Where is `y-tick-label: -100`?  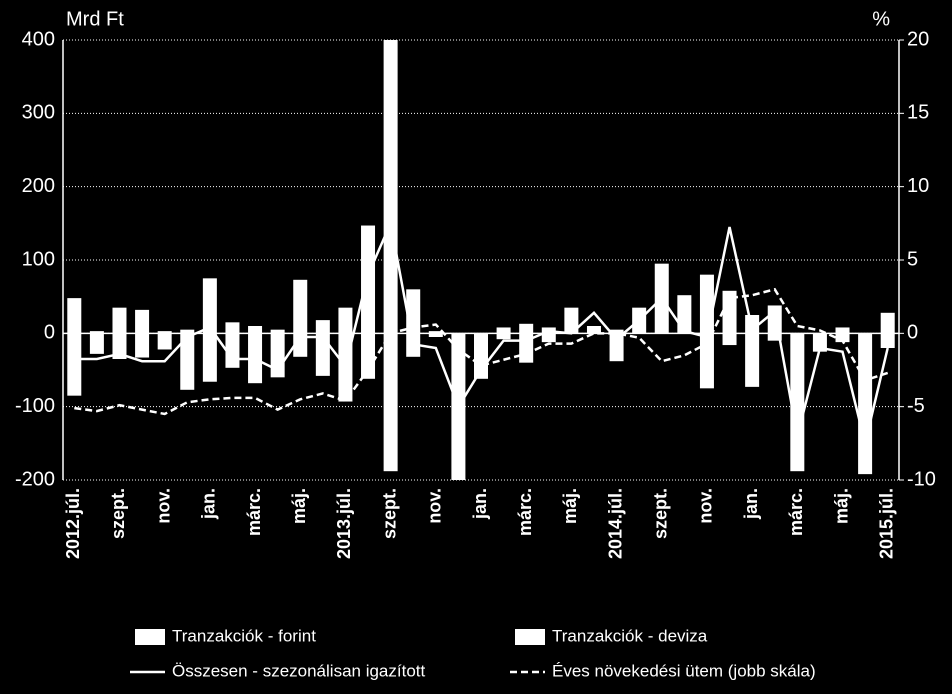 y-tick-label: -100 is located at coordinates (35, 406).